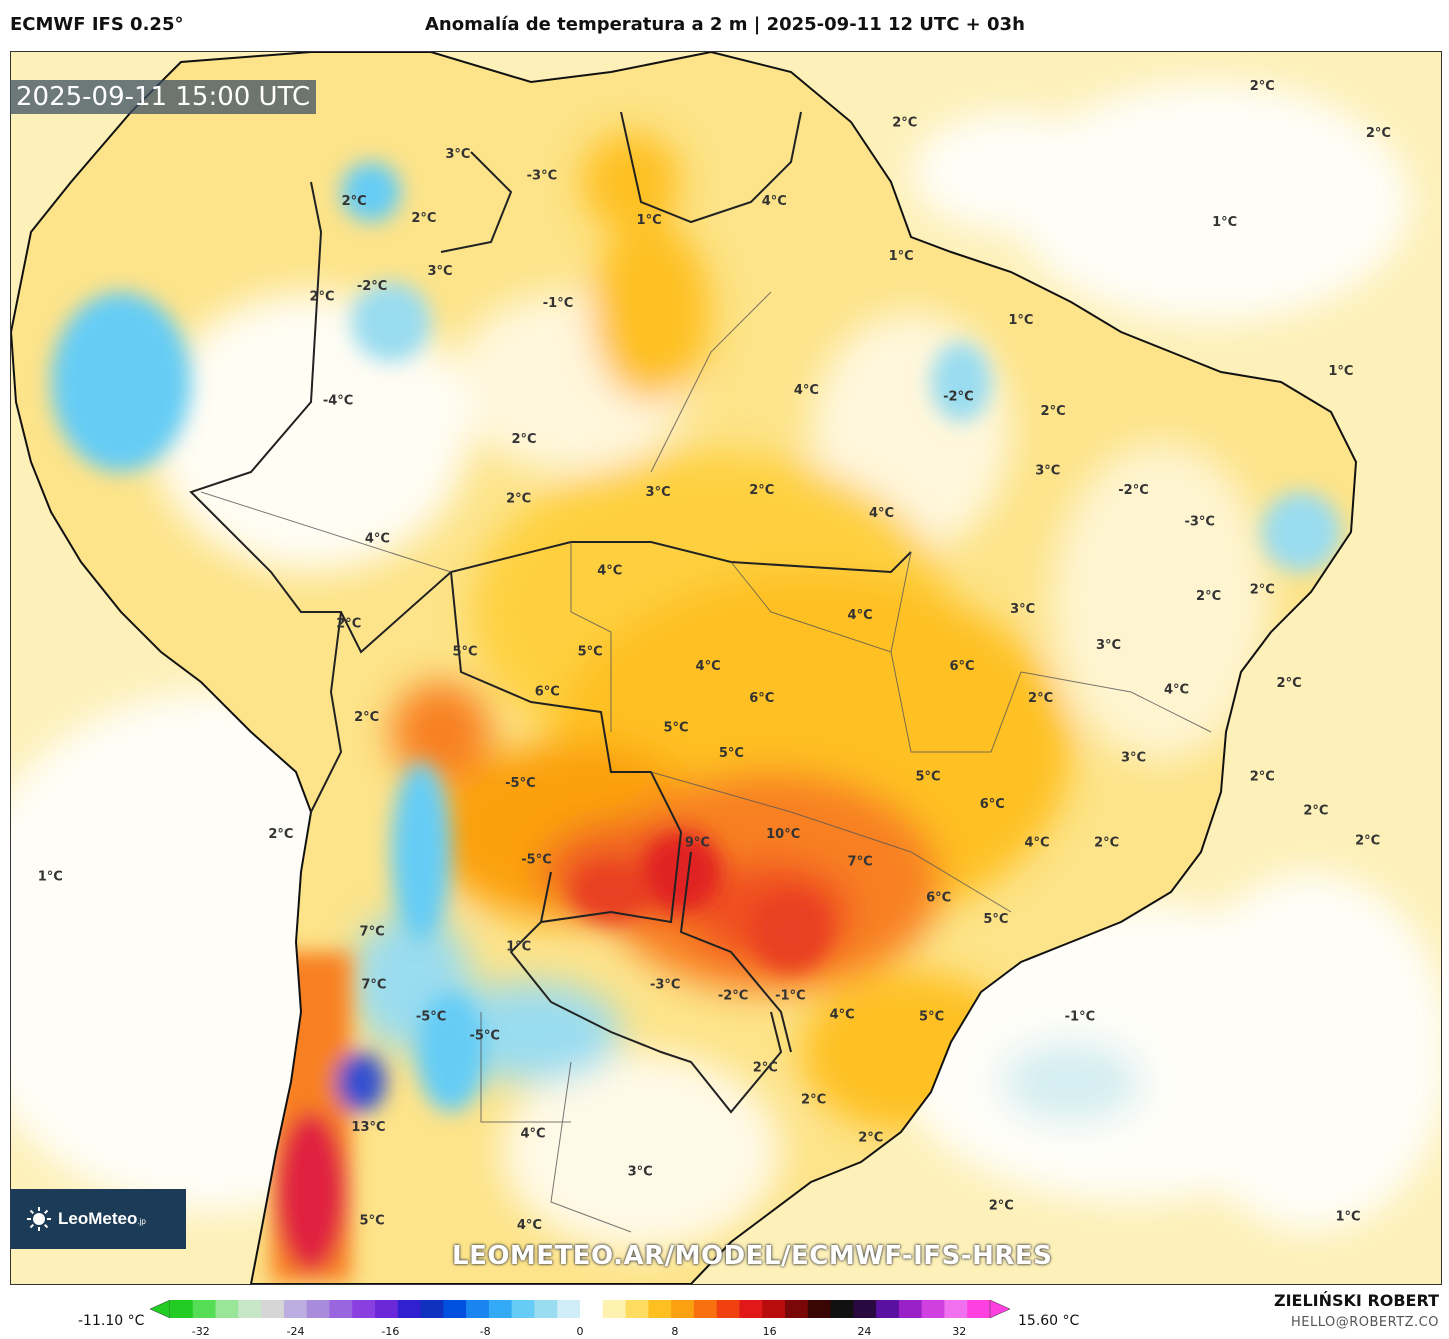 The image size is (1449, 1339). Describe the element at coordinates (783, 834) in the screenshot. I see `contour-label: 10°C` at that location.